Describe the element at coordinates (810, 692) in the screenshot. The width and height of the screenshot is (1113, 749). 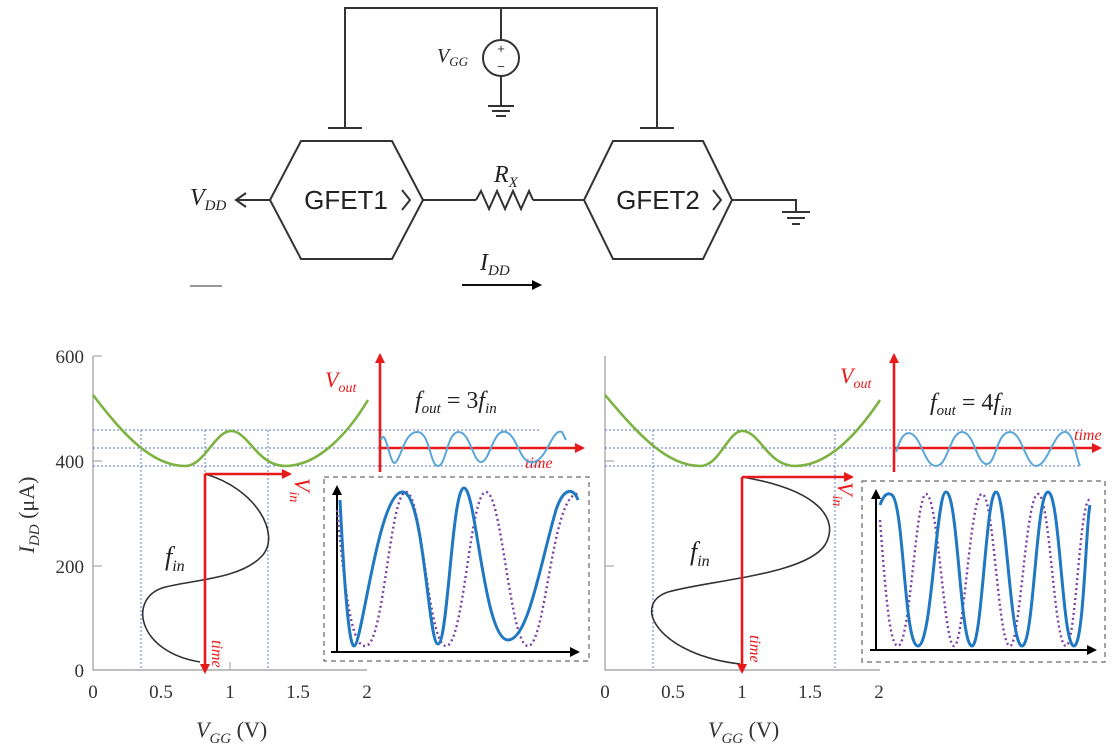
I see `xtick-1.5-right: 1.5` at that location.